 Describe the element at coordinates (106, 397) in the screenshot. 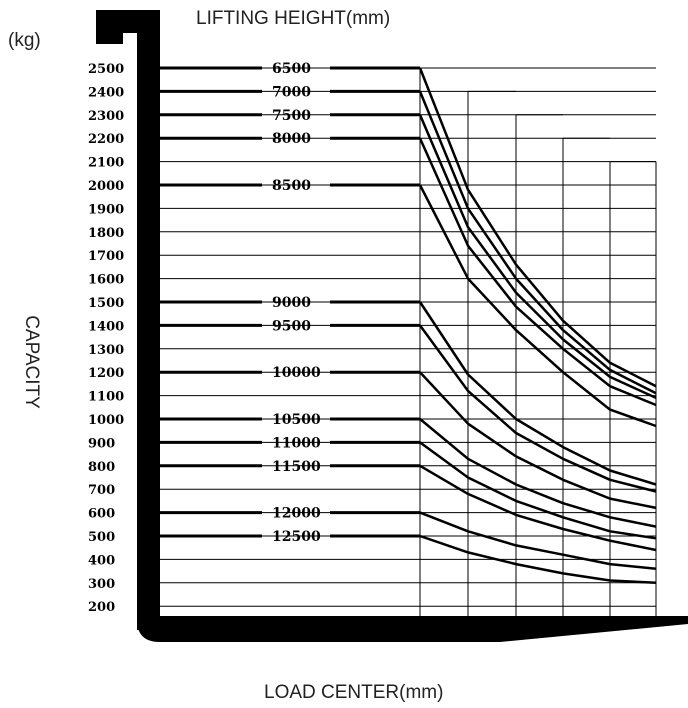

I see `y-tick-label: 1100` at that location.